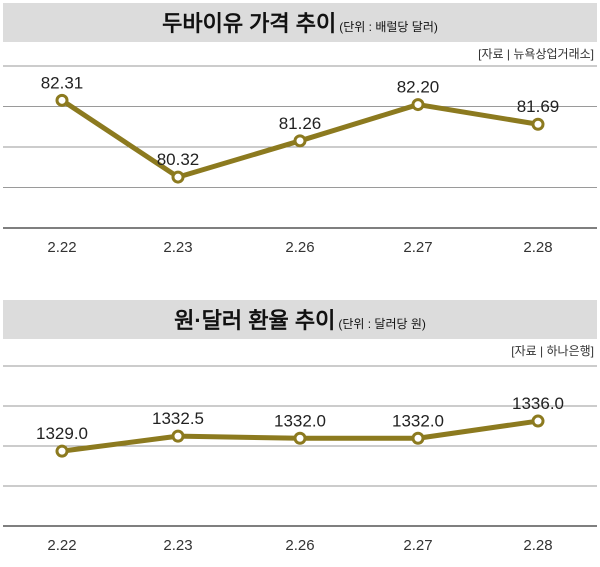 Image resolution: width=600 pixels, height=567 pixels. I want to click on data-label: 82.20, so click(418, 87).